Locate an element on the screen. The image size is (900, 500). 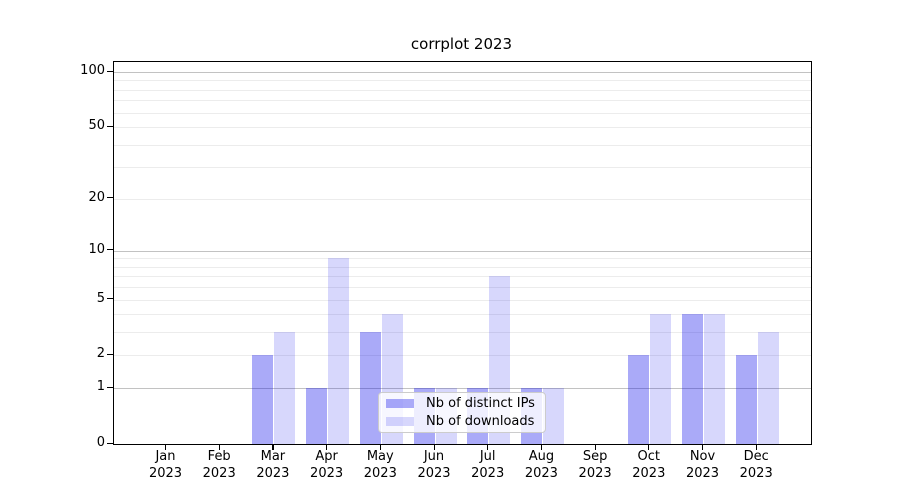
legend-label-downloads: Nb of downloads is located at coordinates (480, 421).